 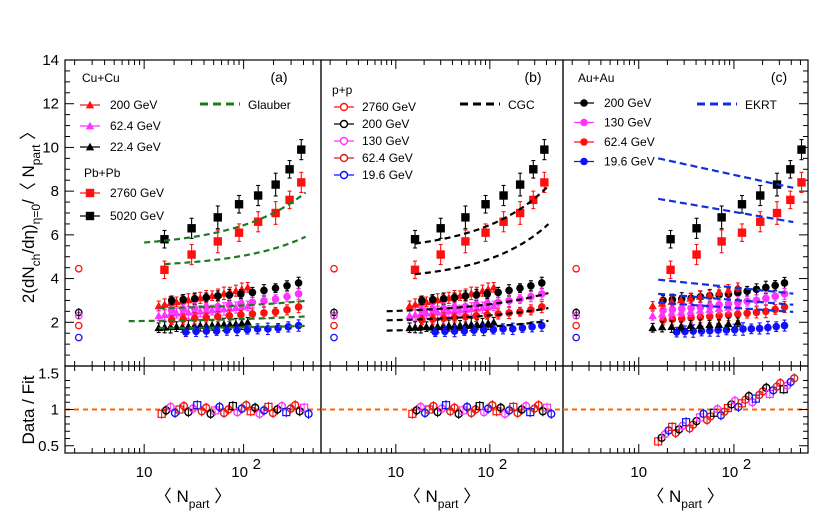 I want to click on y-tick-label: 6, so click(x=55, y=235).